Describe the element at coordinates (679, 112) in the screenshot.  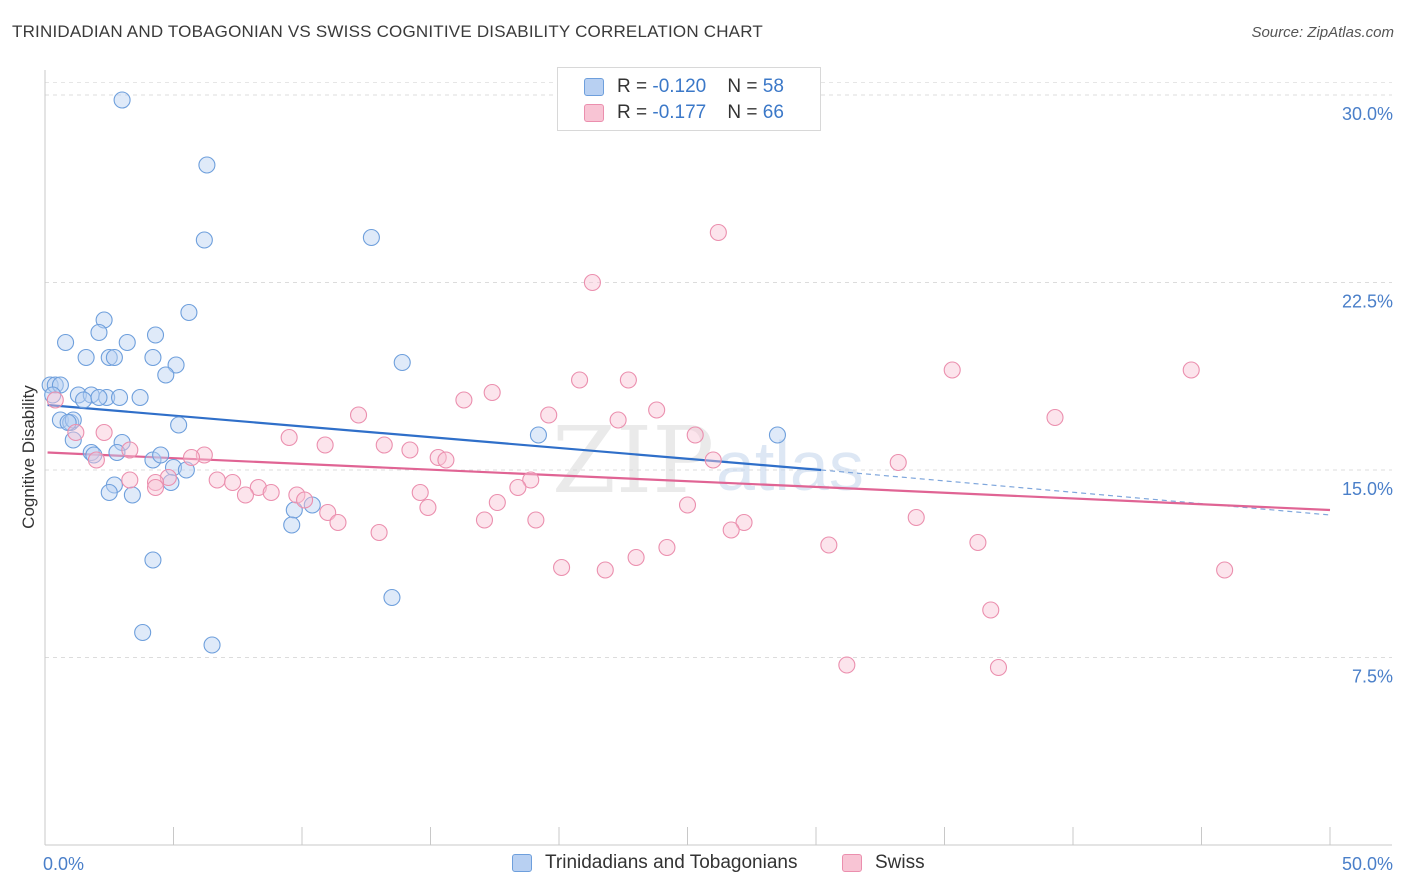
I see `legend-r-value: -0.177` at that location.